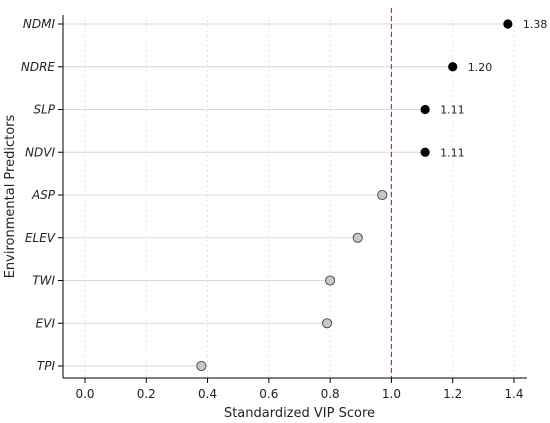 This screenshot has width=550, height=423. Describe the element at coordinates (38, 67) in the screenshot. I see `y-tick-label: NDRE` at that location.